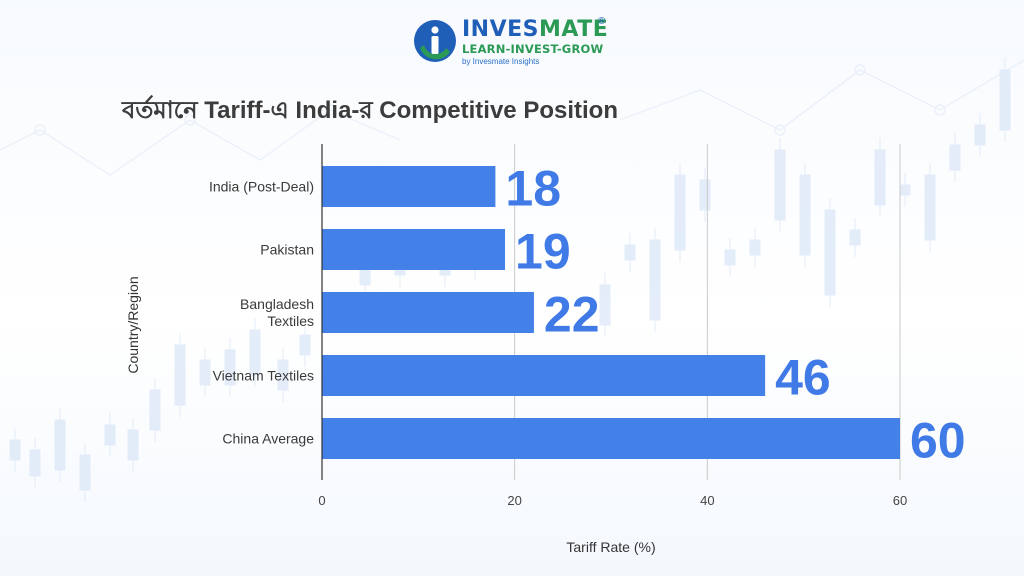  I want to click on category-label-line: Vietnam Textiles, so click(263, 376).